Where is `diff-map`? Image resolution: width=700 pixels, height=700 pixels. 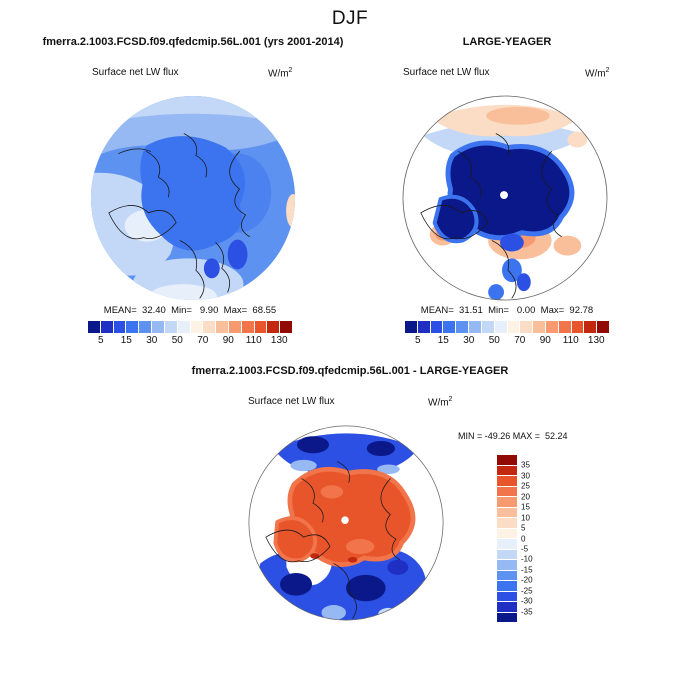
diff-map is located at coordinates (346, 523).